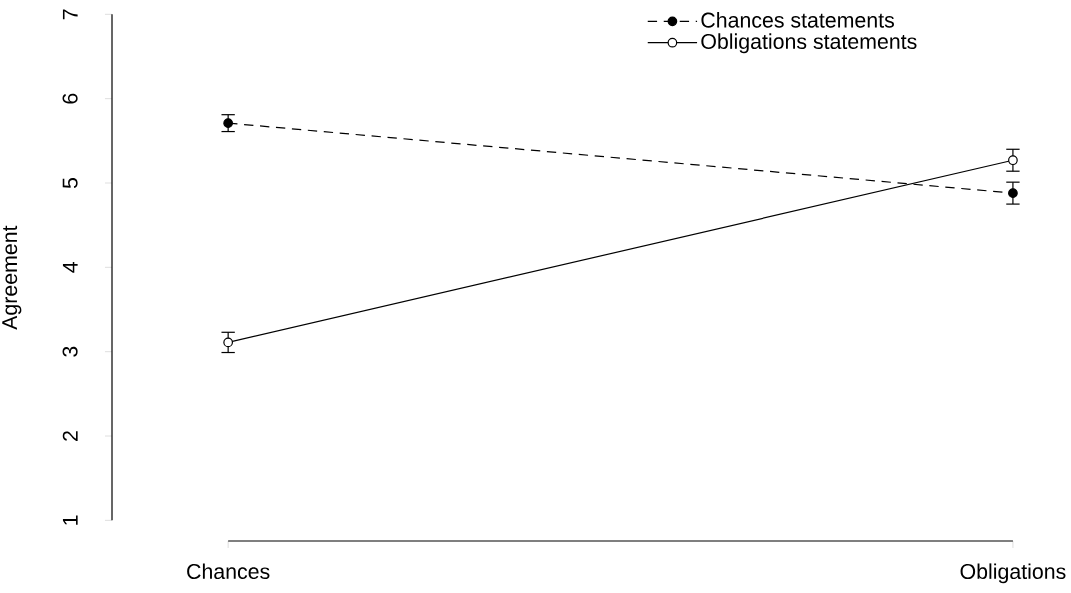  What do you see at coordinates (70, 436) in the screenshot?
I see `y-tick-label: 2` at bounding box center [70, 436].